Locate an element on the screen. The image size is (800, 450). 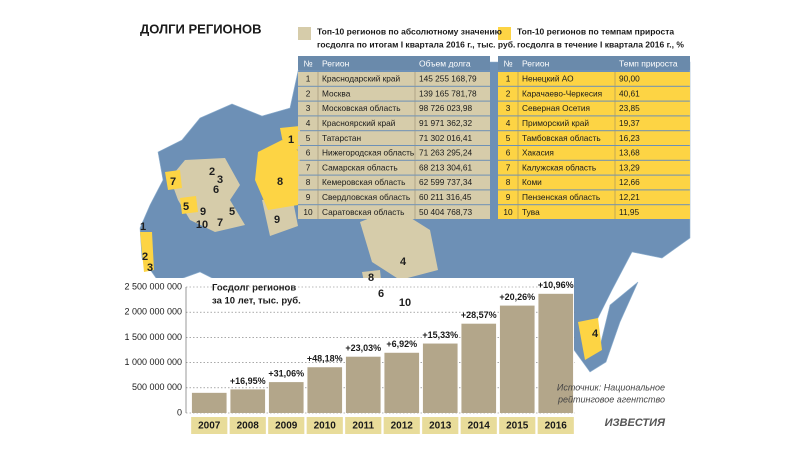
table-cell: Карачаево-Черкесия is located at coordinates (562, 93).